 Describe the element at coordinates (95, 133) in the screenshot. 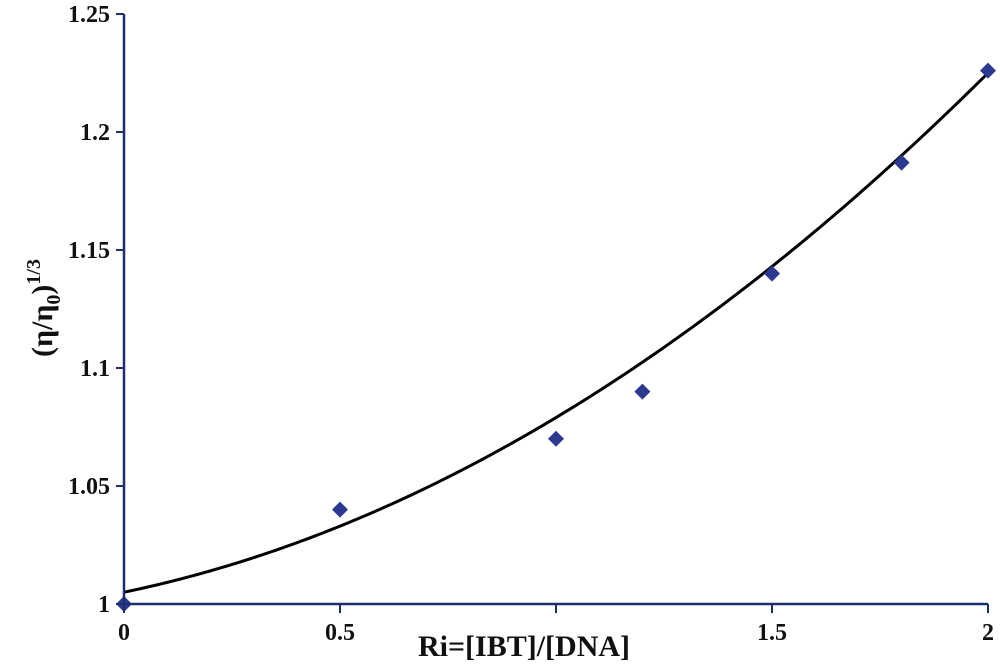

I see `y-tick-label: 1.2` at that location.